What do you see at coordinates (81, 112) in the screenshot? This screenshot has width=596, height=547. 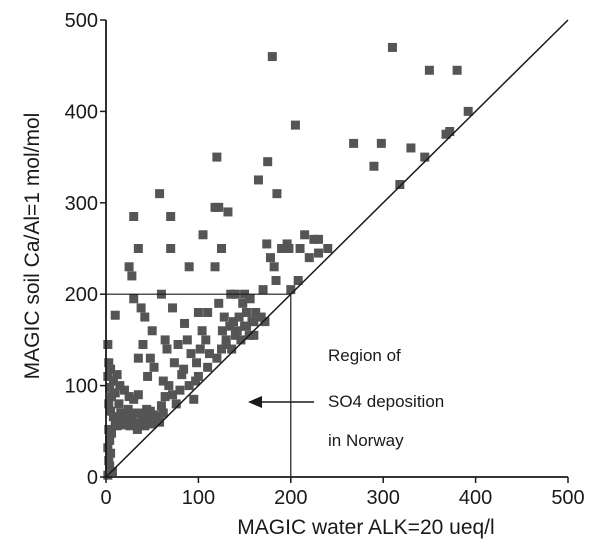 I see `y-tick-label: 400` at bounding box center [81, 112].